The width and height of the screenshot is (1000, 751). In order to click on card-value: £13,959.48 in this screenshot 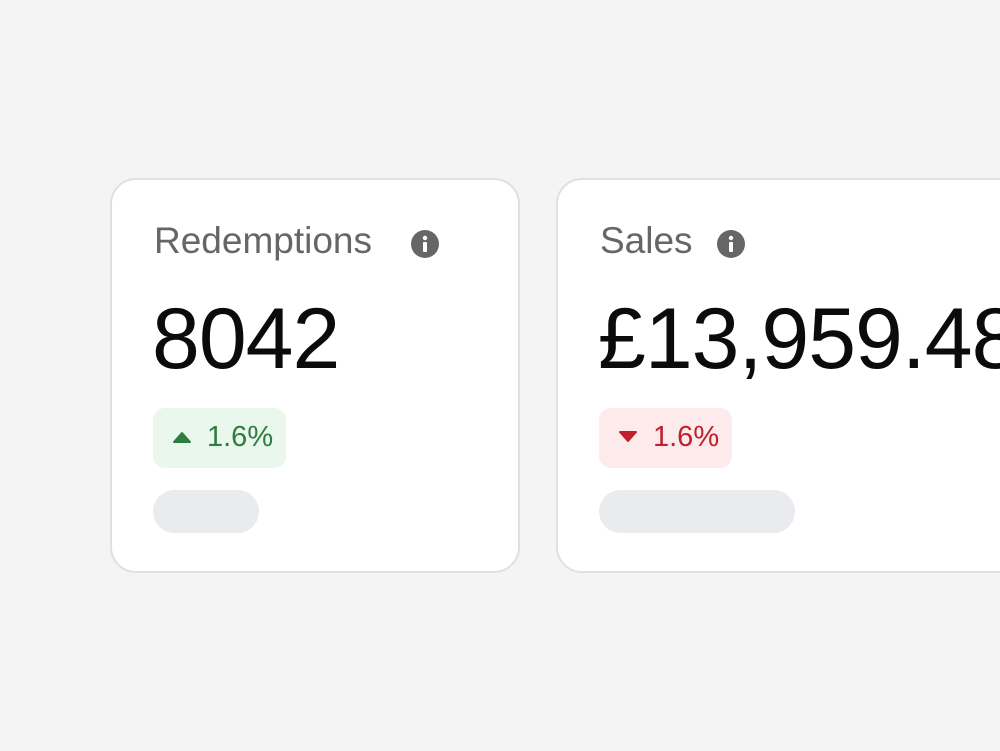, I will do `click(799, 339)`.